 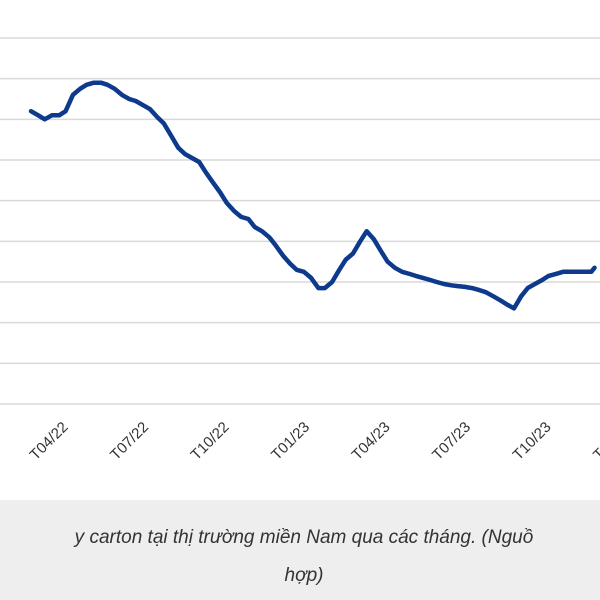 What do you see at coordinates (371, 441) in the screenshot?
I see `x-tick-label: T04/23` at bounding box center [371, 441].